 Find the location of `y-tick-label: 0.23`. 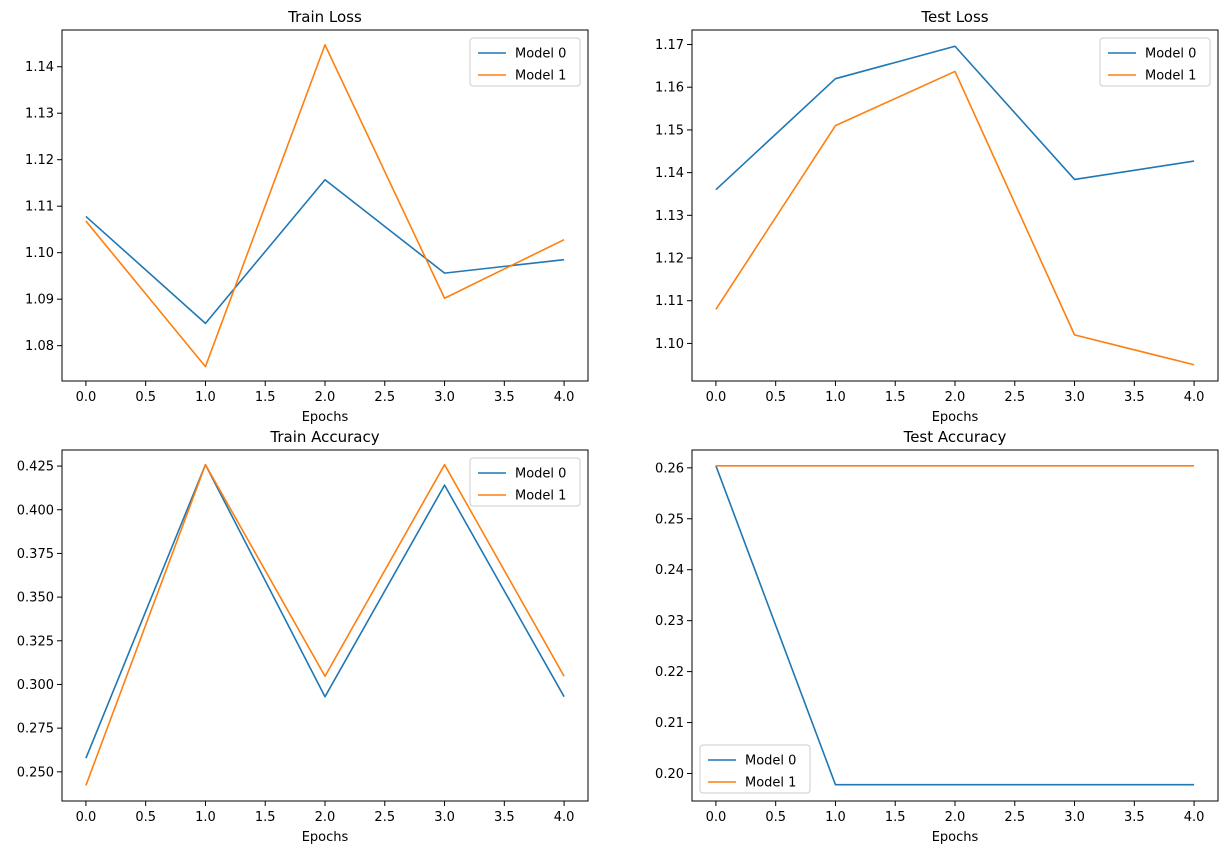

y-tick-label: 0.23 is located at coordinates (669, 621).